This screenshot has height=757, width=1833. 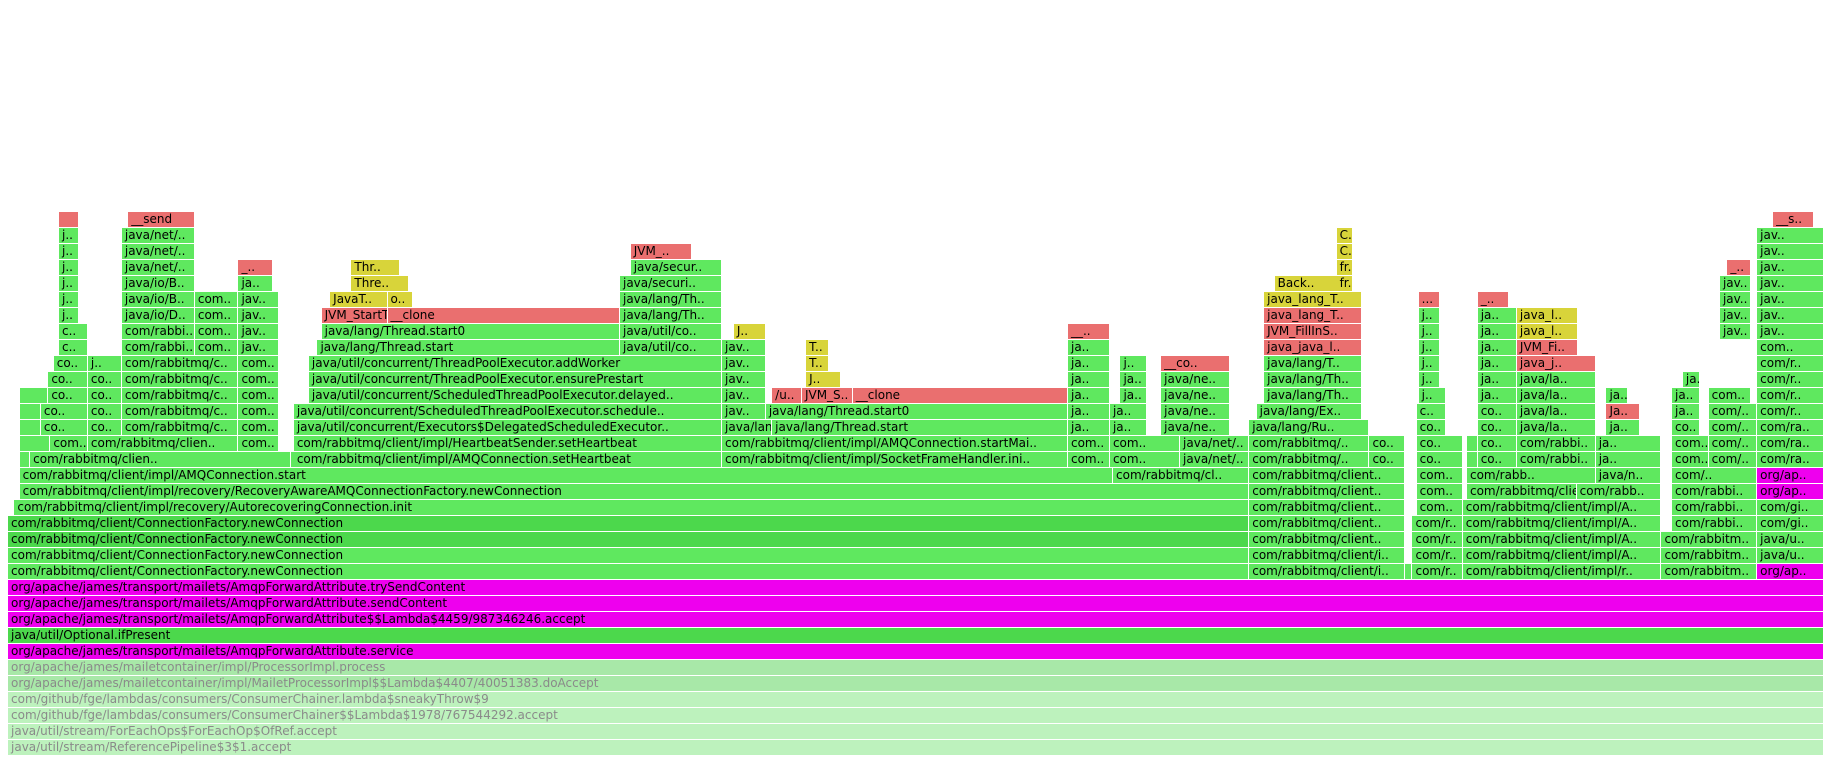 I want to click on flame-frame: JVM_StartThr.., so click(x=354, y=315).